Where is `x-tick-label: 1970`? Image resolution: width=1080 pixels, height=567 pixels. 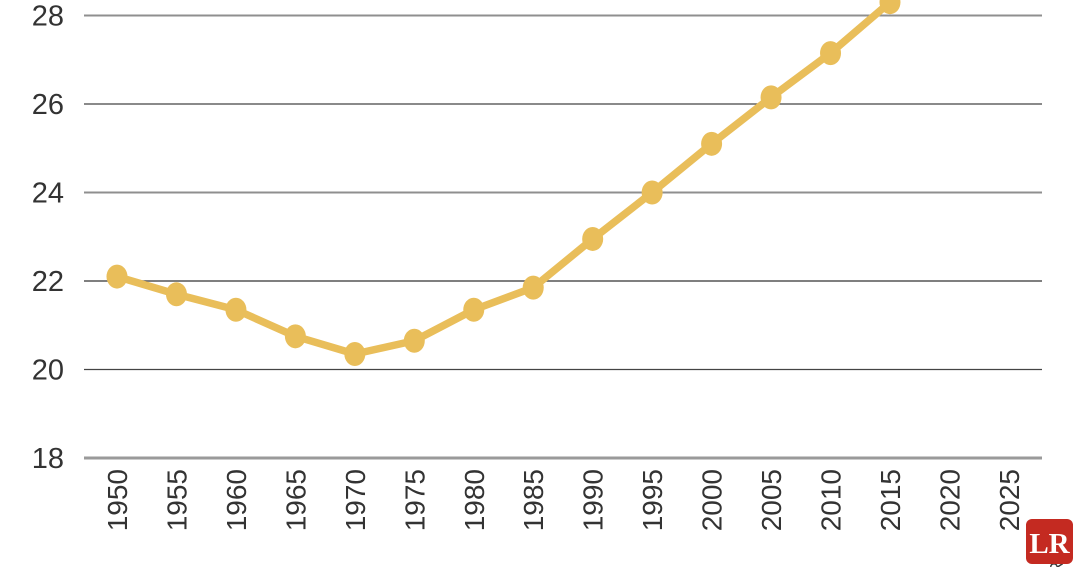
x-tick-label: 1970 is located at coordinates (355, 500).